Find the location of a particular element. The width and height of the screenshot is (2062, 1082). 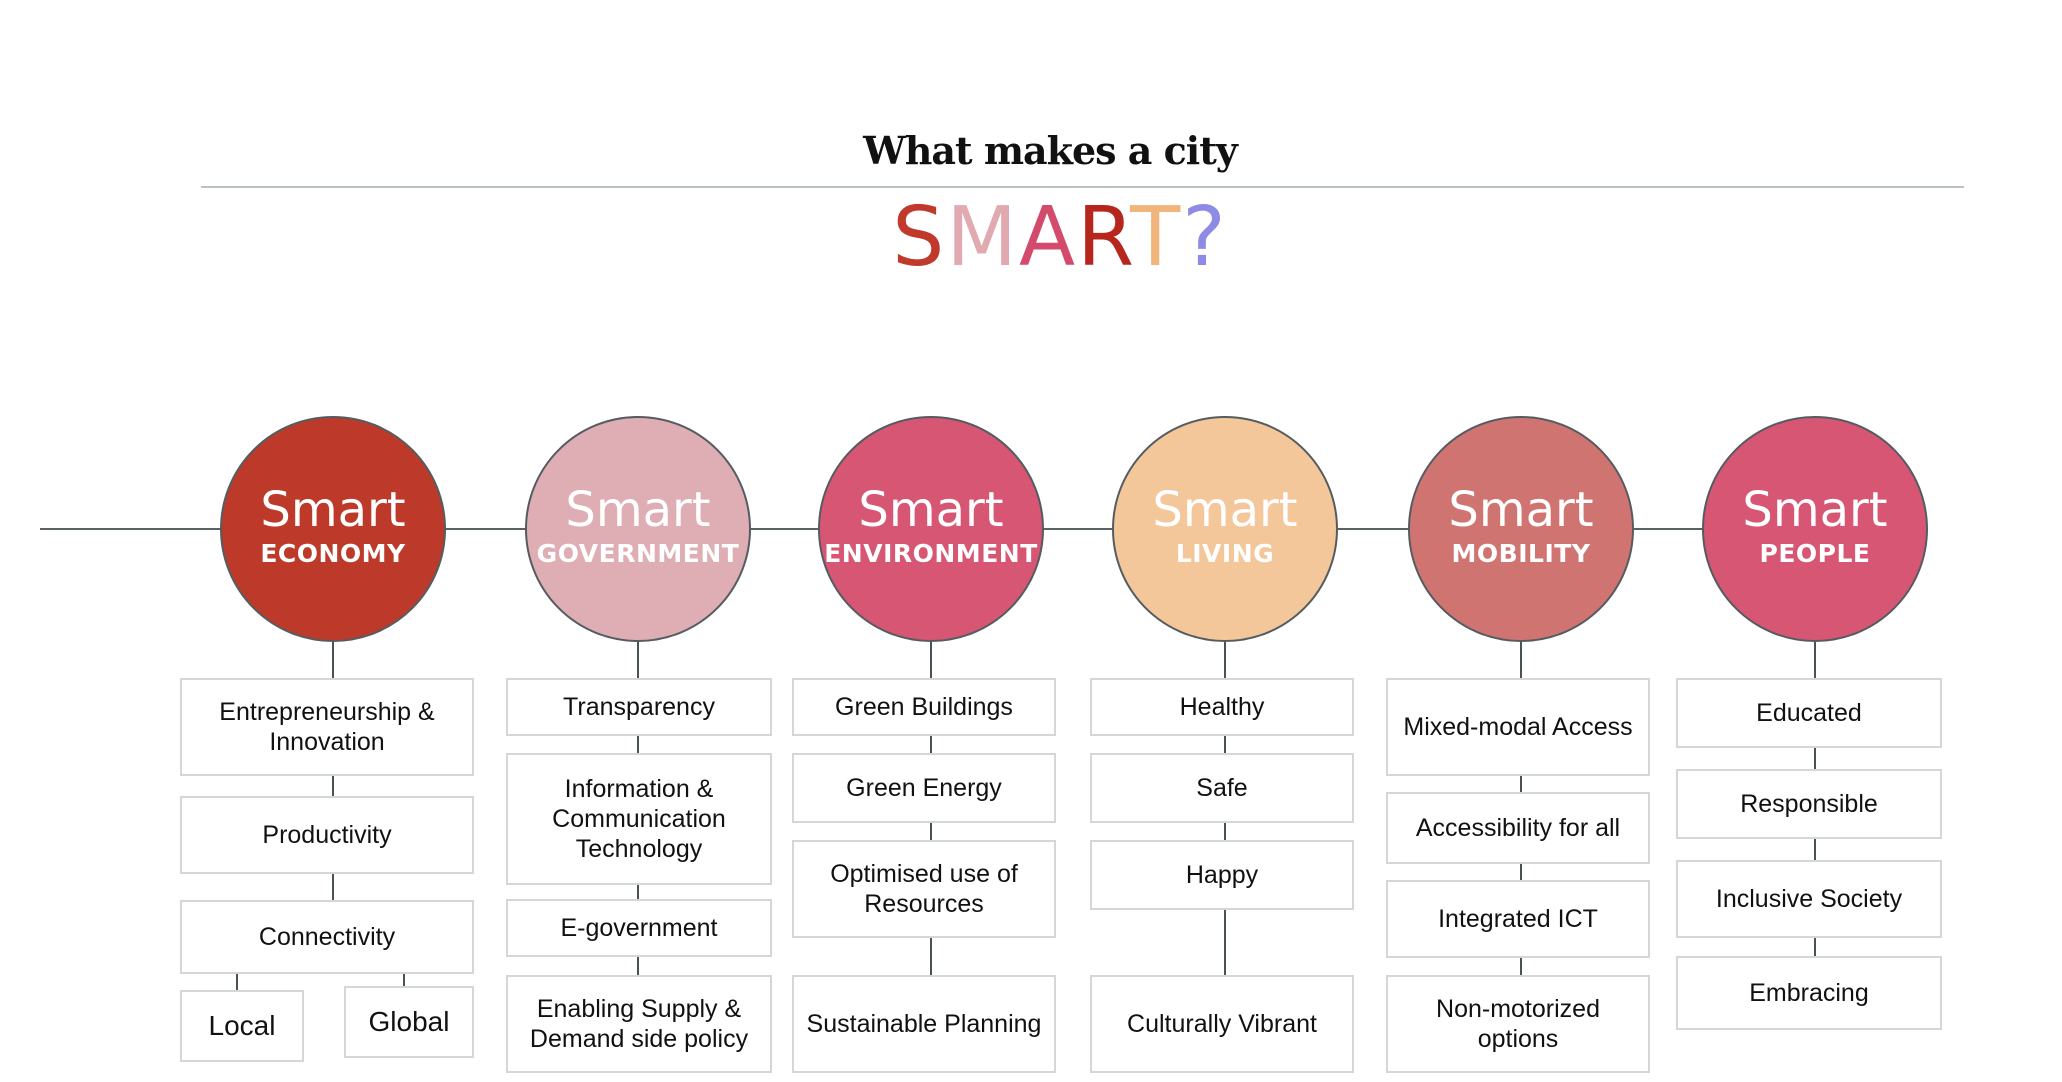

pillar-name-label: GOVERNMENT is located at coordinates (638, 553).